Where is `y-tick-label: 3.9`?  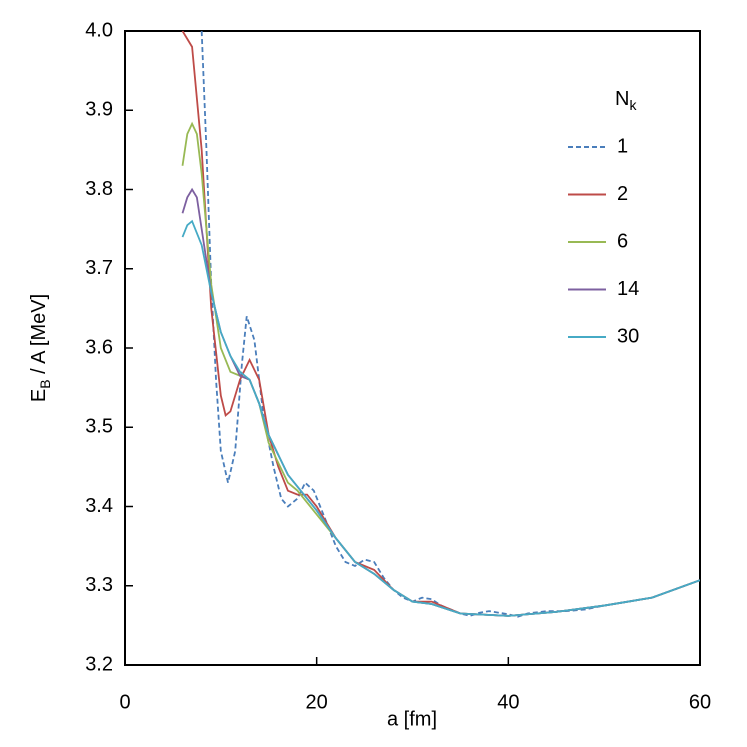 y-tick-label: 3.9 is located at coordinates (99, 110).